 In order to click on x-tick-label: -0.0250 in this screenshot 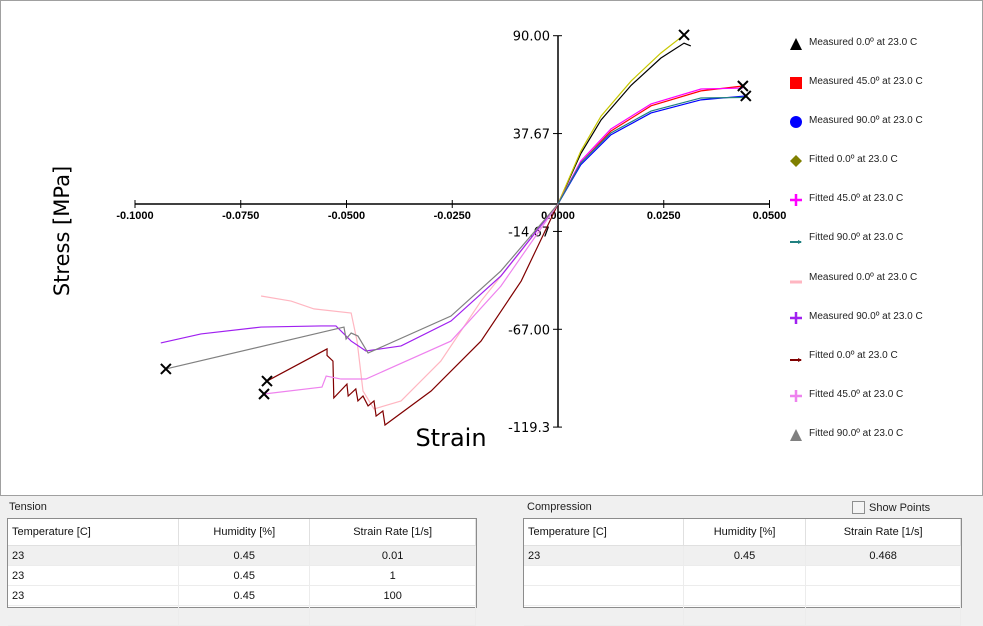, I will do `click(452, 216)`.